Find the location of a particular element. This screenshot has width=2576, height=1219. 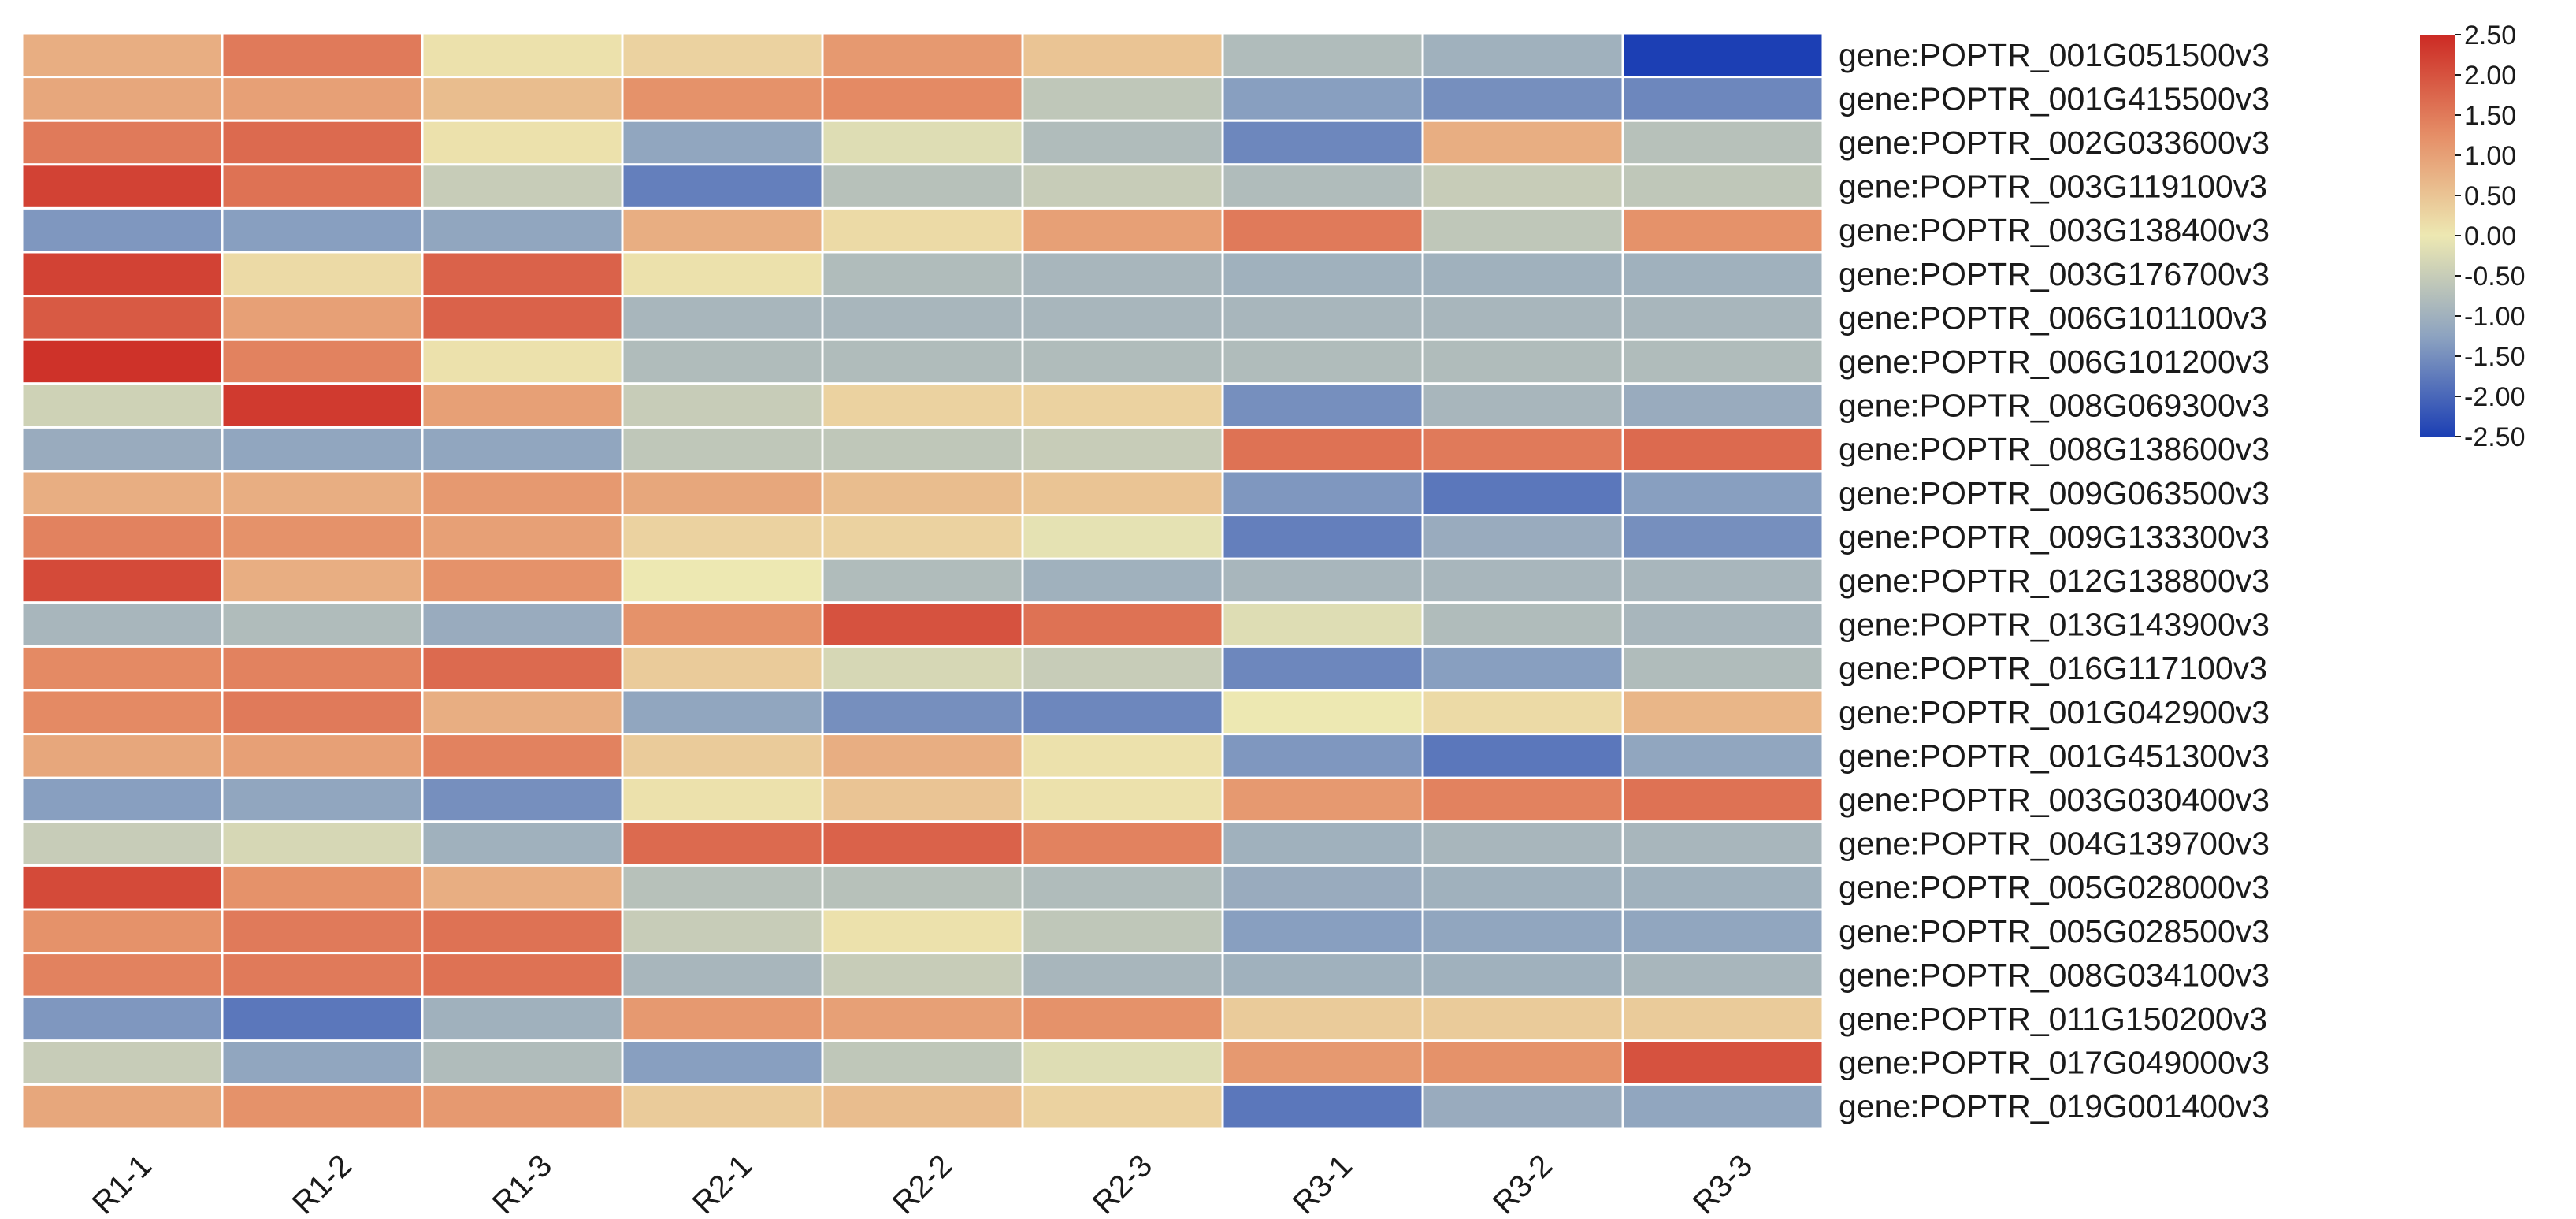

colorbar-tick-label: -2.00 is located at coordinates (2495, 397).